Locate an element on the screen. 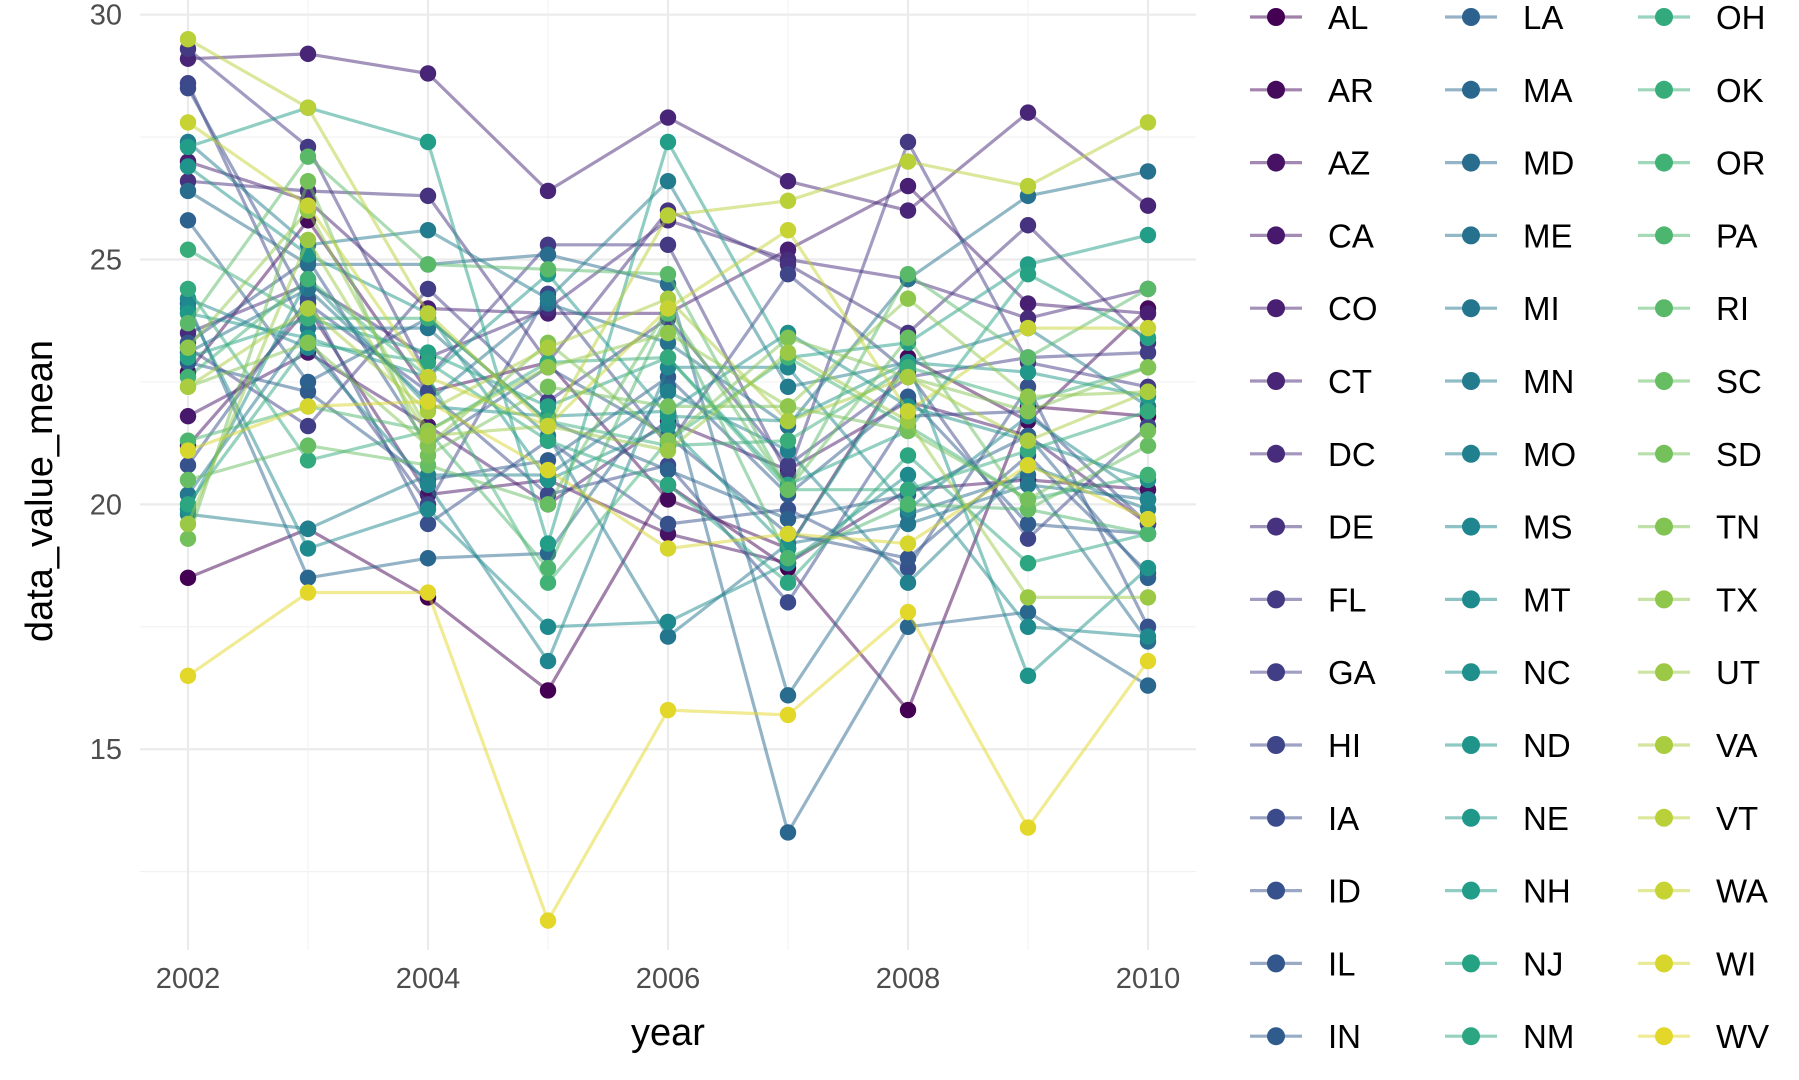 The image size is (1799, 1080). legend-item-al: AL is located at coordinates (1309, 18).